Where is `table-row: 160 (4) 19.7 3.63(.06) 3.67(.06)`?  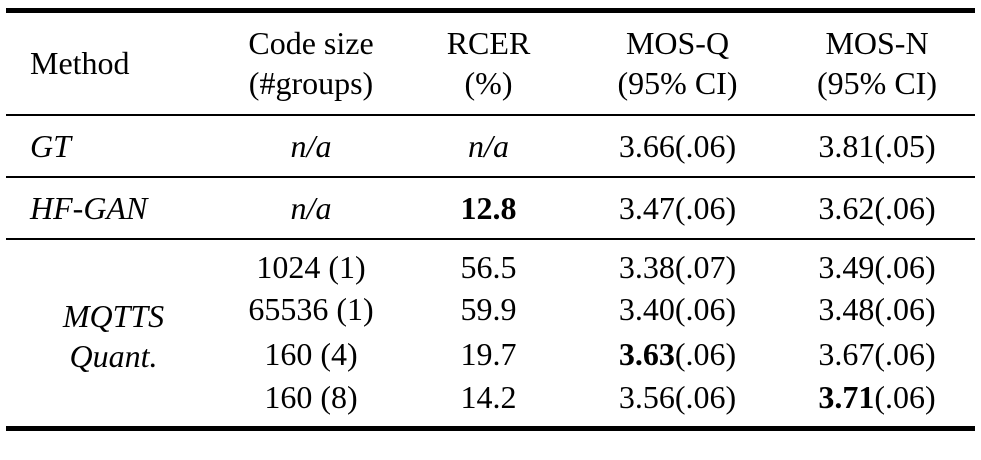 table-row: 160 (4) 19.7 3.63(.06) 3.67(.06) is located at coordinates (490, 354).